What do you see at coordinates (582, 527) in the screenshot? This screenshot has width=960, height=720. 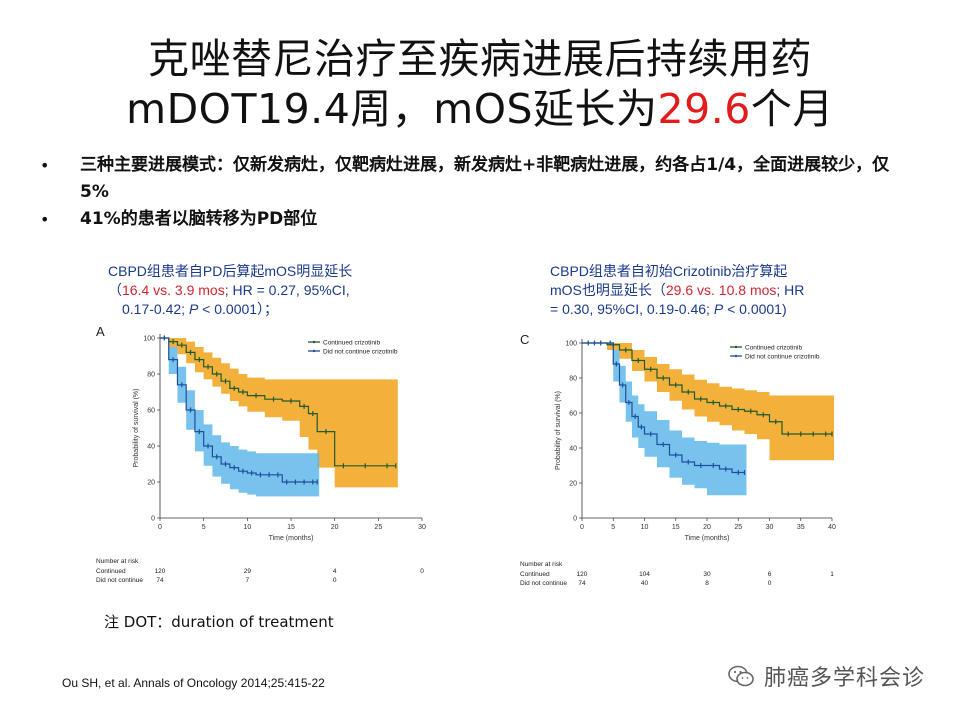 I see `km-c-x-tick-label: 0` at bounding box center [582, 527].